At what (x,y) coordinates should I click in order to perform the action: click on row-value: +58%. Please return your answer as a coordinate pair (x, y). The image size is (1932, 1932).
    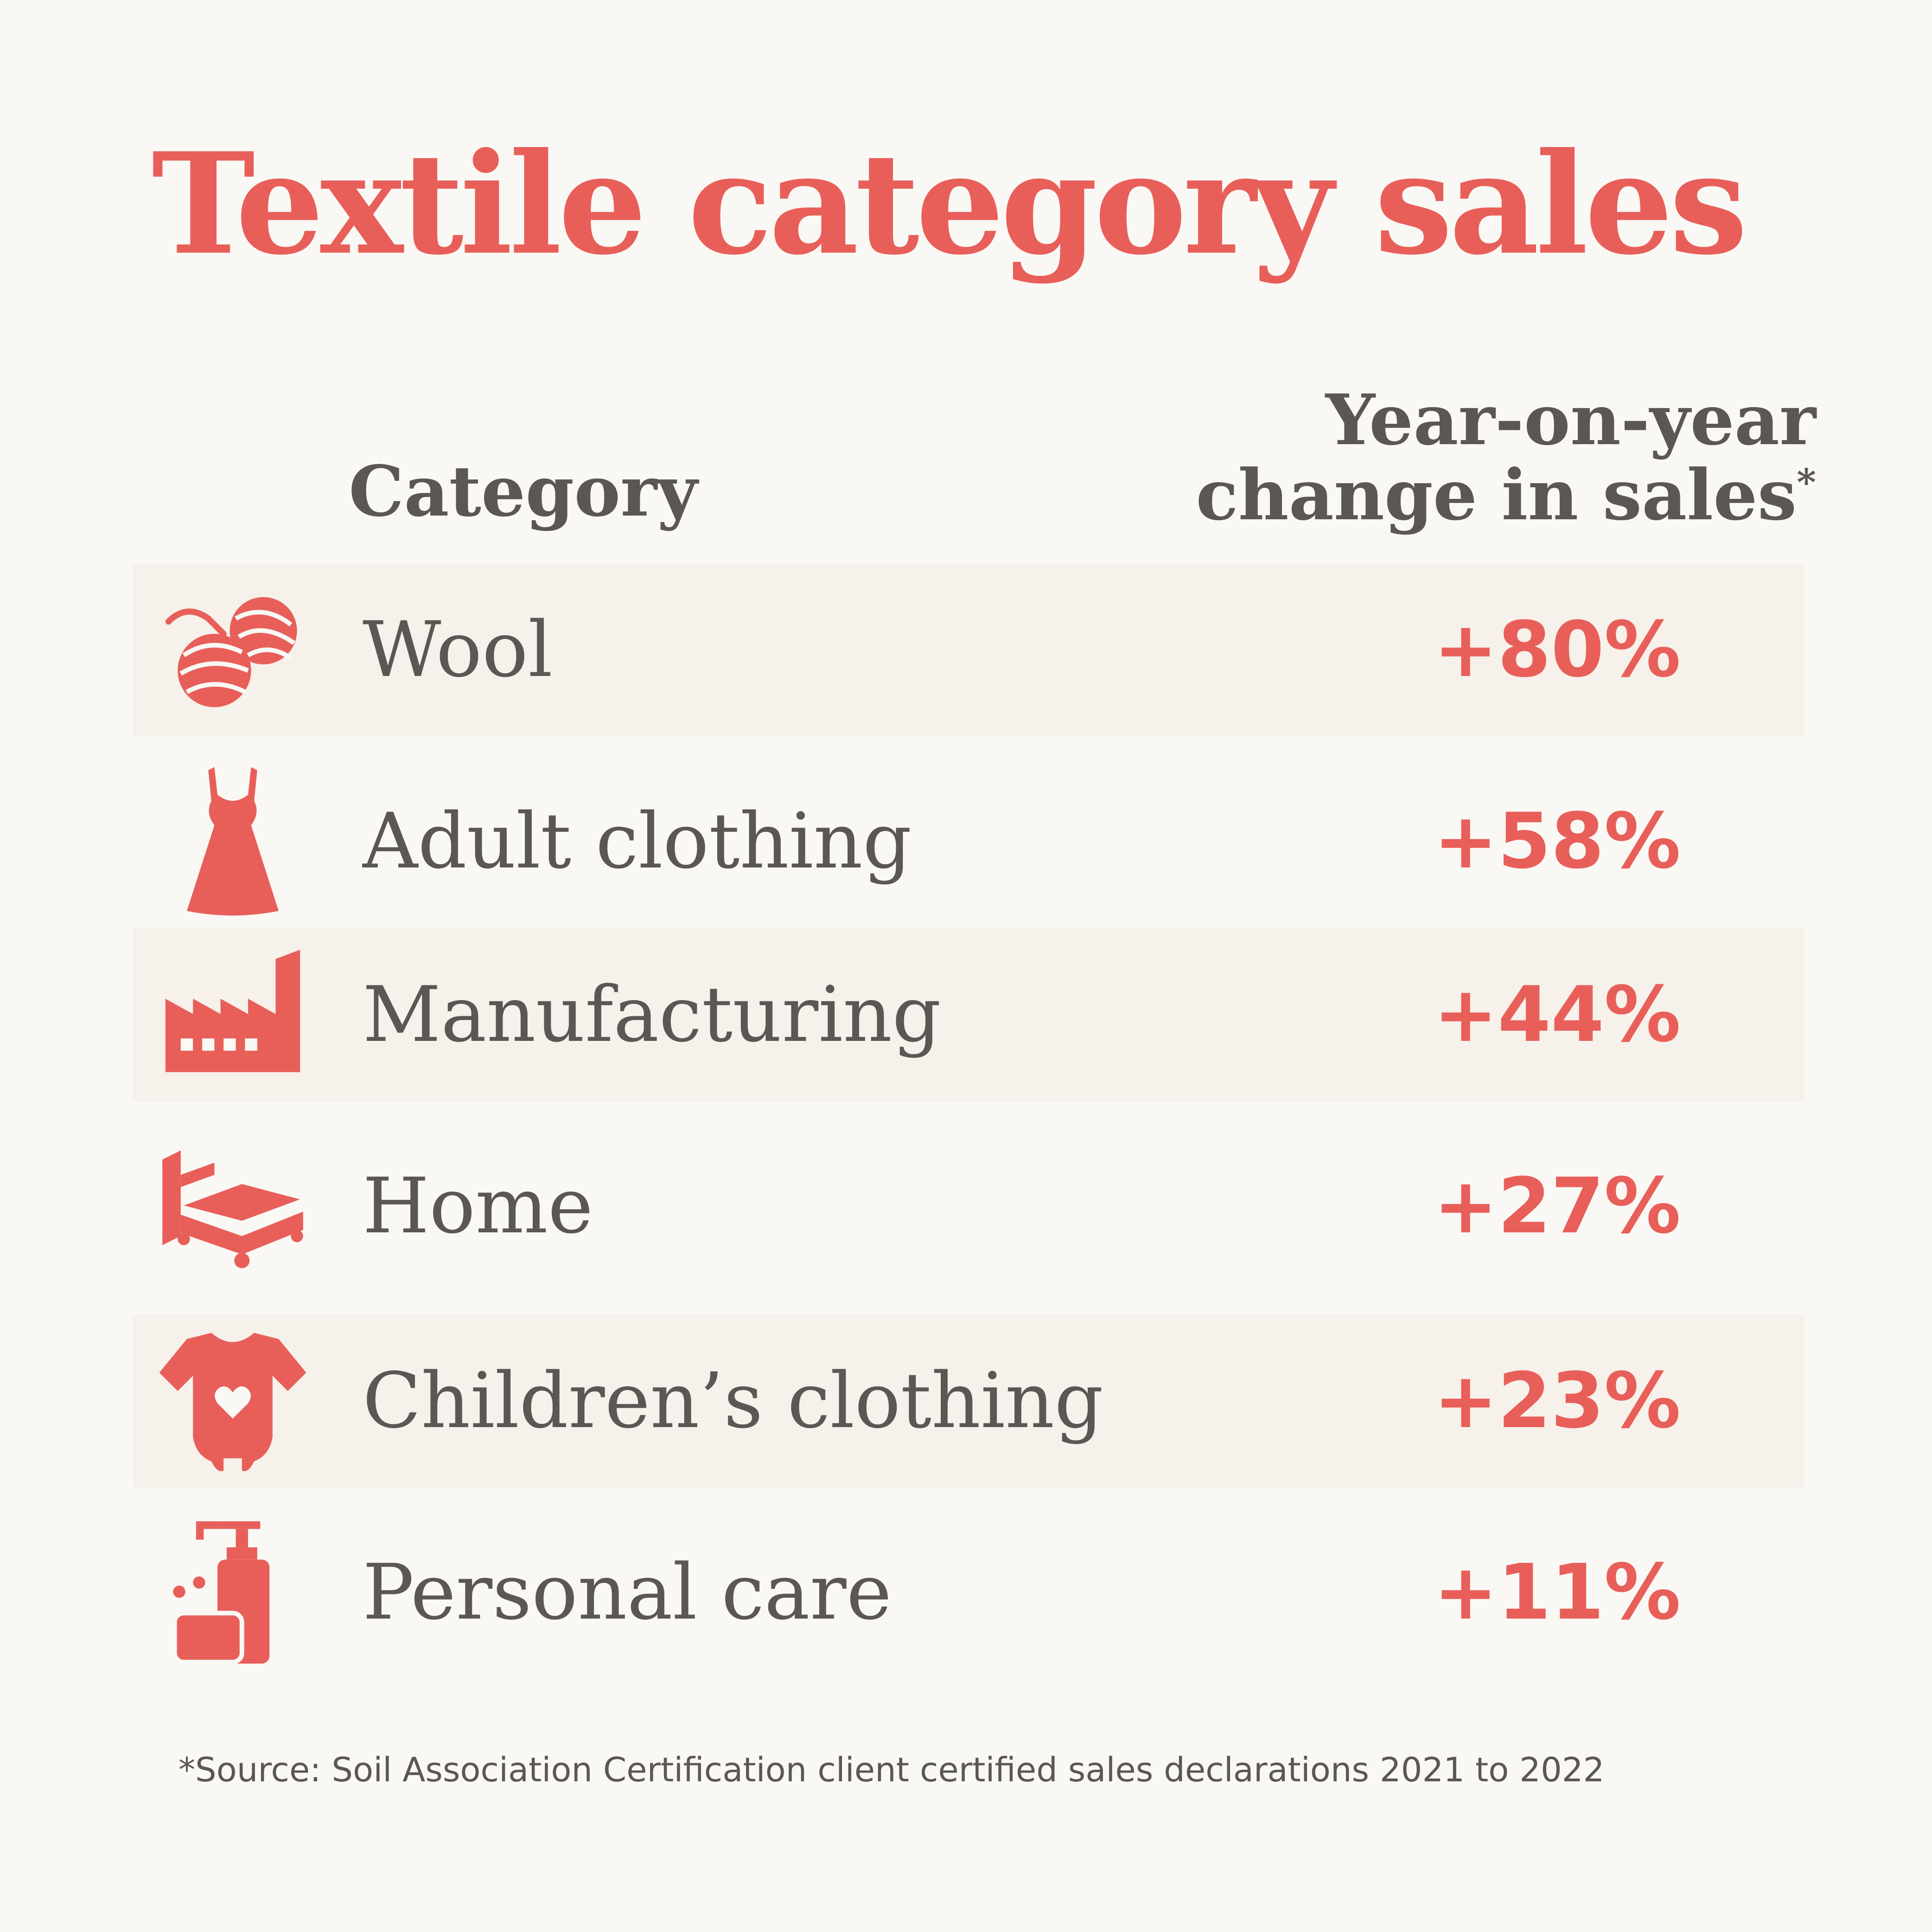
    Looking at the image, I should click on (1558, 841).